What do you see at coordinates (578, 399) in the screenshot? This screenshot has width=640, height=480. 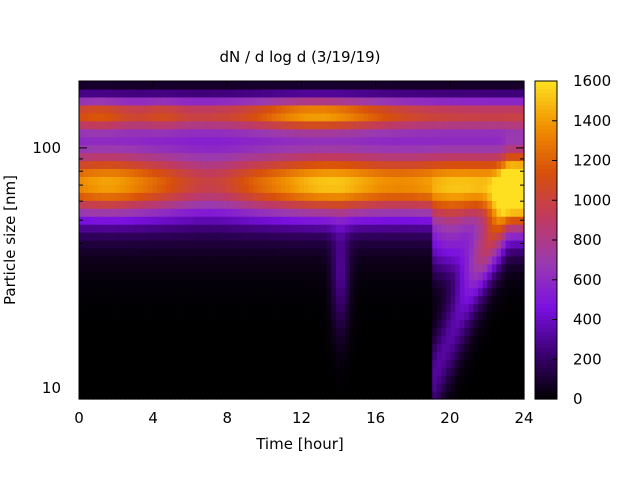 I see `colorbar-tick-label: 0` at bounding box center [578, 399].